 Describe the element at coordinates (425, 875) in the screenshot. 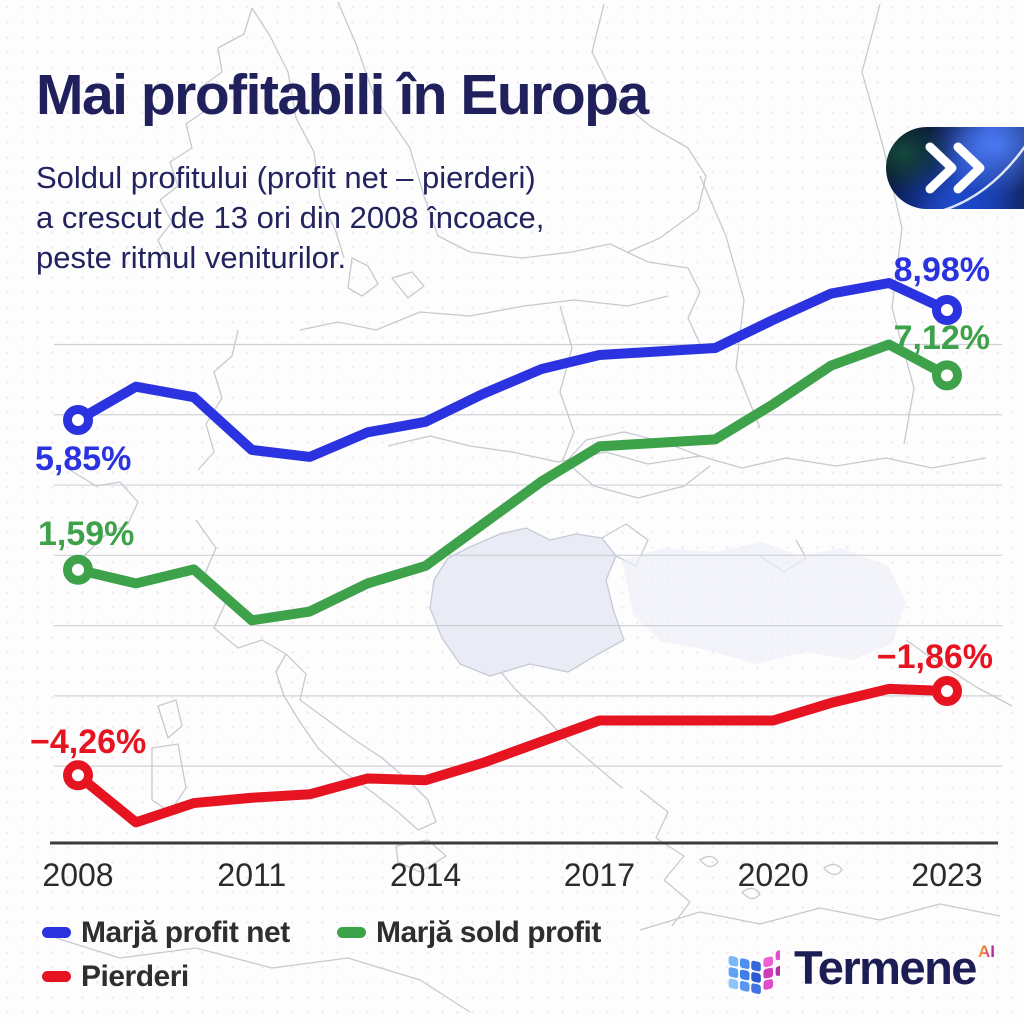

I see `x-axis-label: 2014` at that location.